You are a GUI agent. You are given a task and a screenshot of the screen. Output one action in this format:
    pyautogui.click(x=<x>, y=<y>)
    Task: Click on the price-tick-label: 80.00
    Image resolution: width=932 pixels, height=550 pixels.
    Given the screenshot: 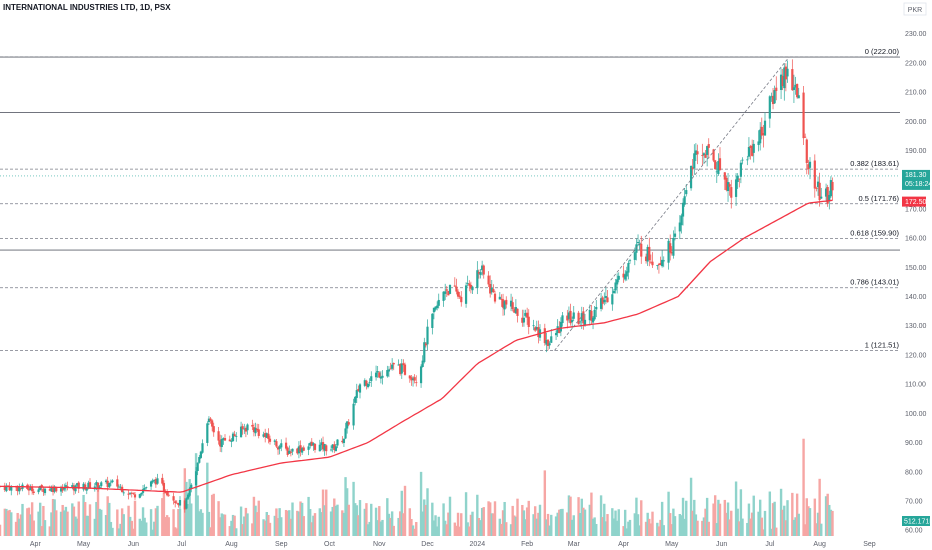 What is the action you would take?
    pyautogui.click(x=914, y=472)
    